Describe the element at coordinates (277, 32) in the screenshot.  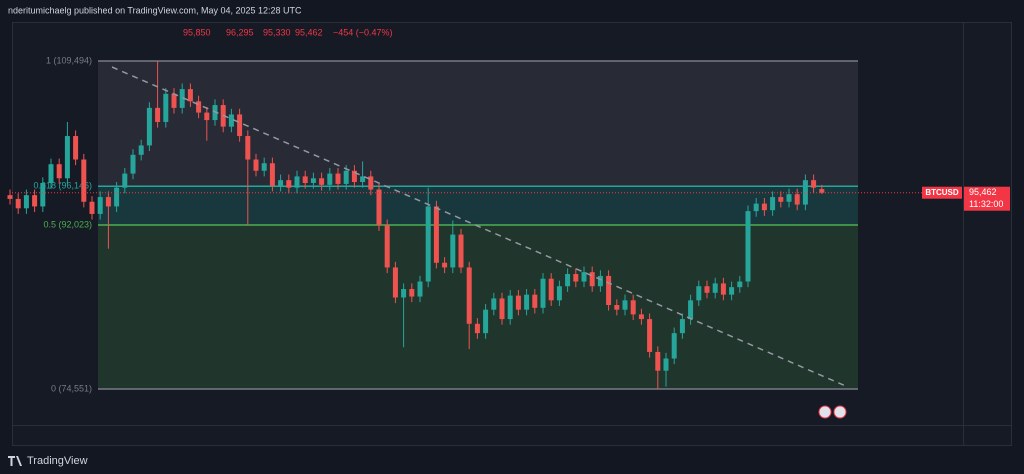
I see `ohlc-value: 95,330` at that location.